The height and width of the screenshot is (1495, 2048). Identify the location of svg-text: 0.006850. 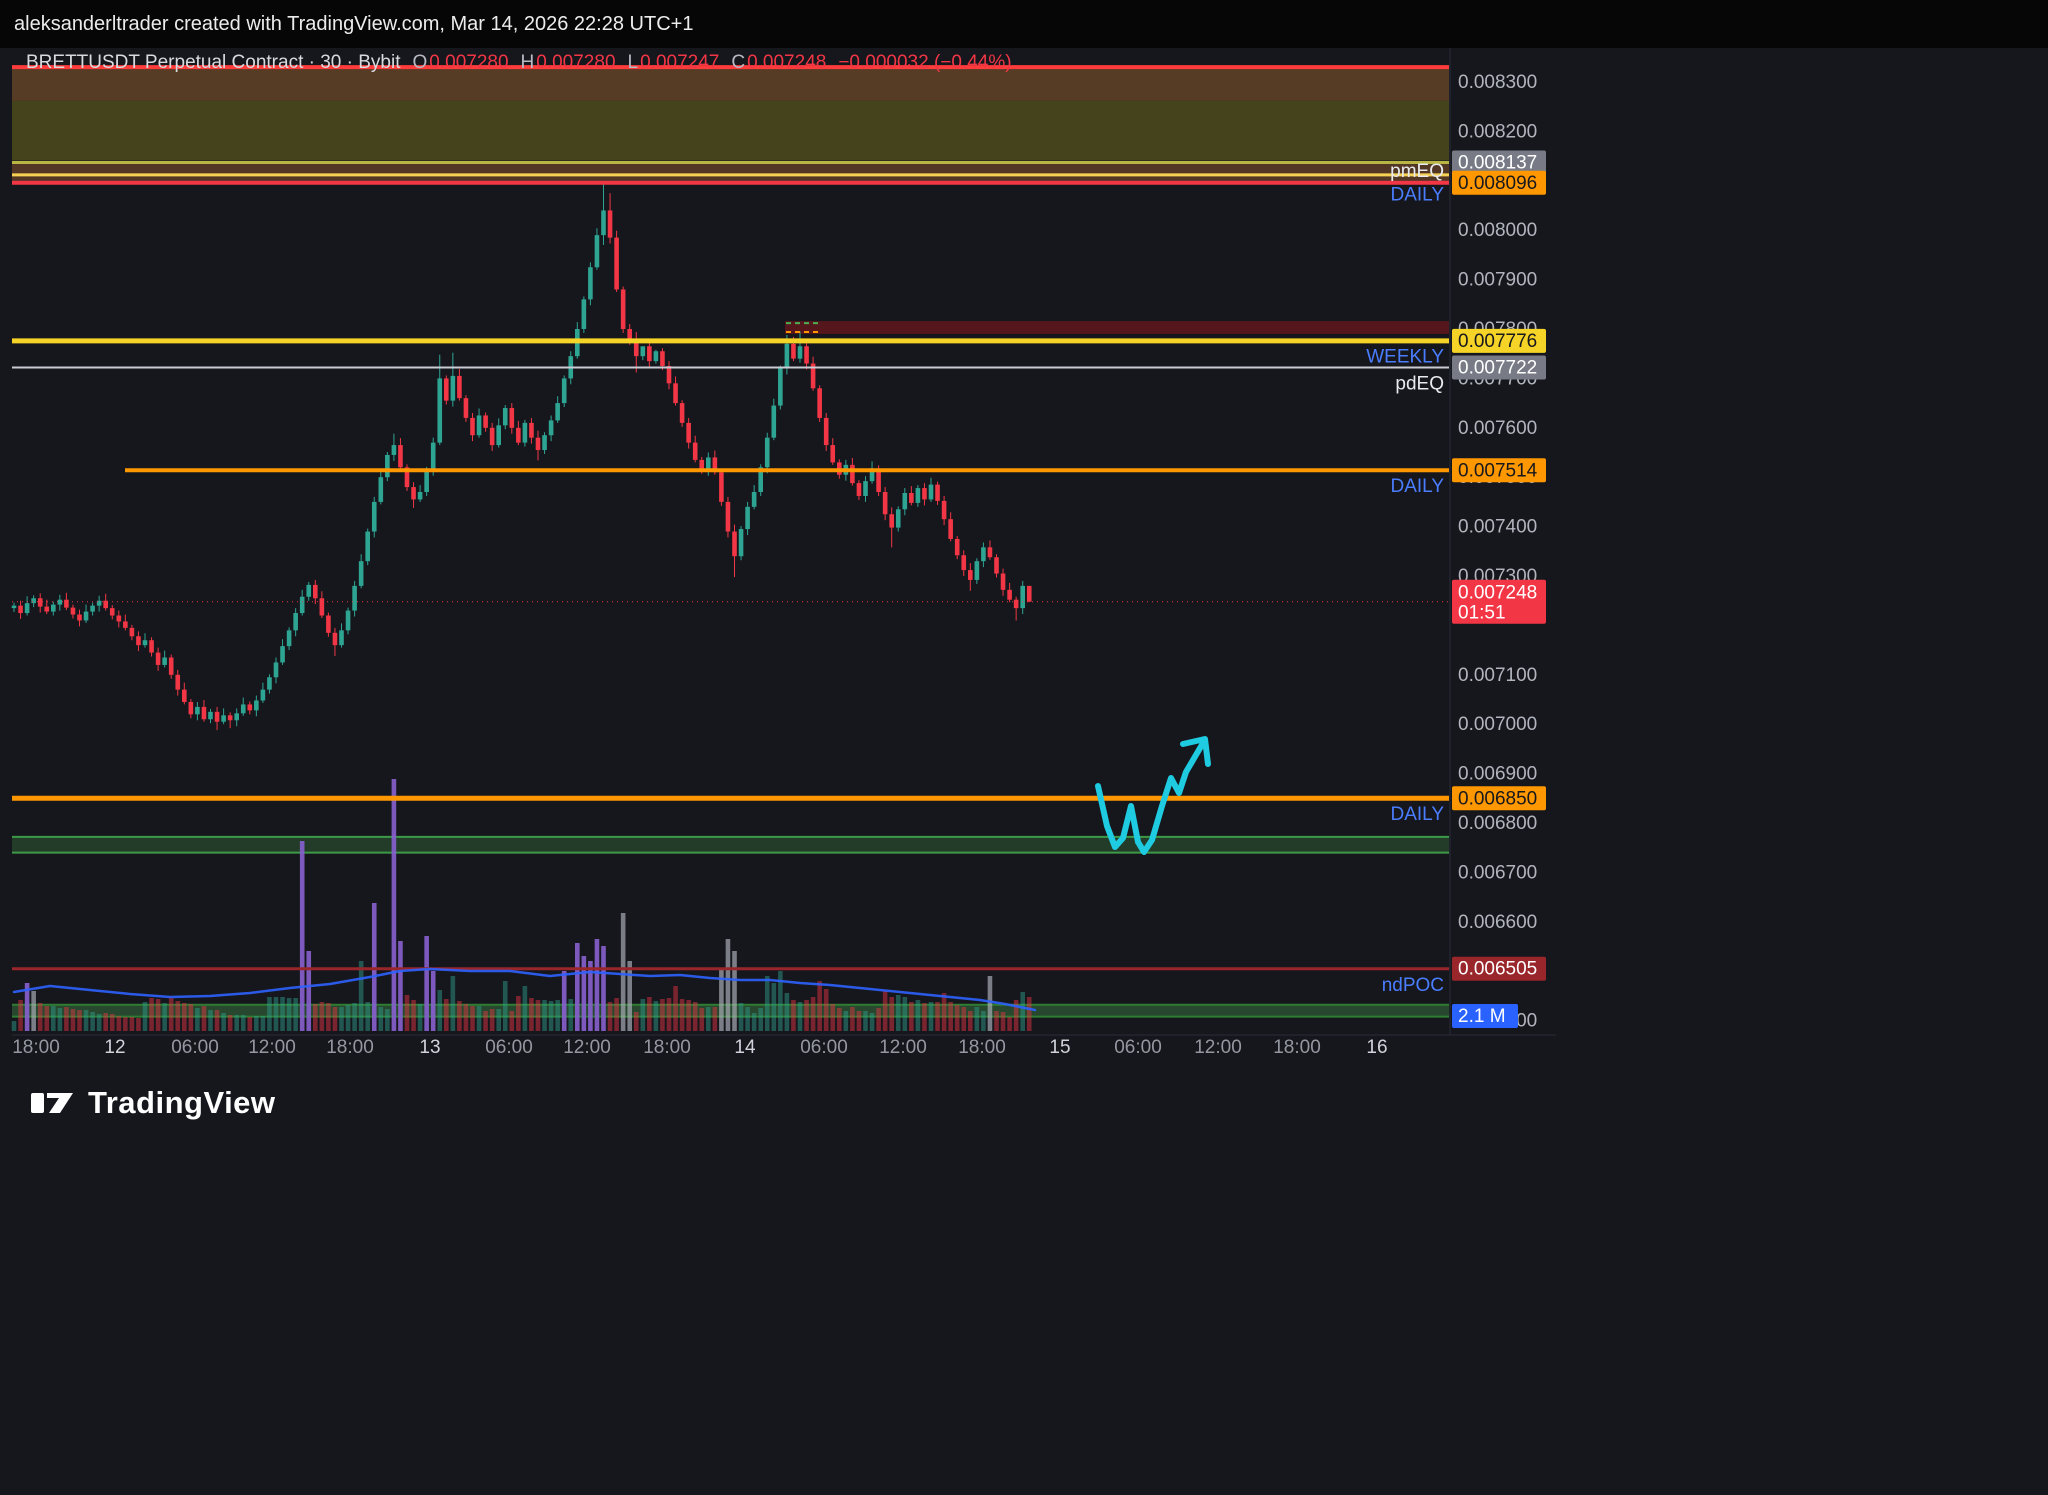
(1497, 798).